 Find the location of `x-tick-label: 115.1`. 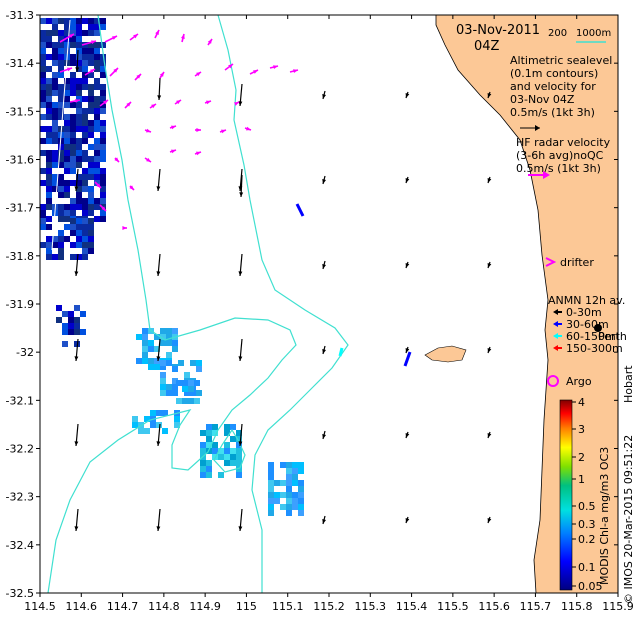

x-tick-label: 115.1 is located at coordinates (288, 606).